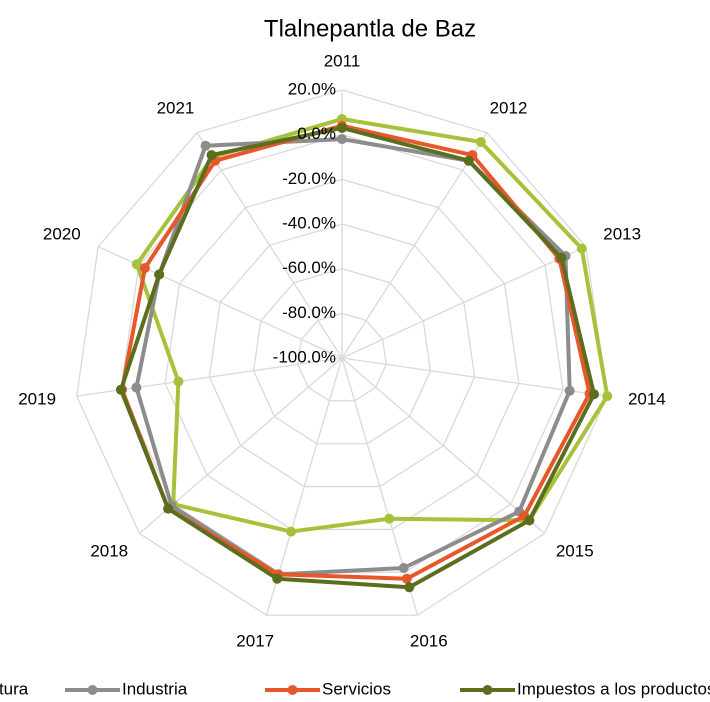 This screenshot has width=710, height=702. What do you see at coordinates (647, 399) in the screenshot?
I see `category-label: 2014` at bounding box center [647, 399].